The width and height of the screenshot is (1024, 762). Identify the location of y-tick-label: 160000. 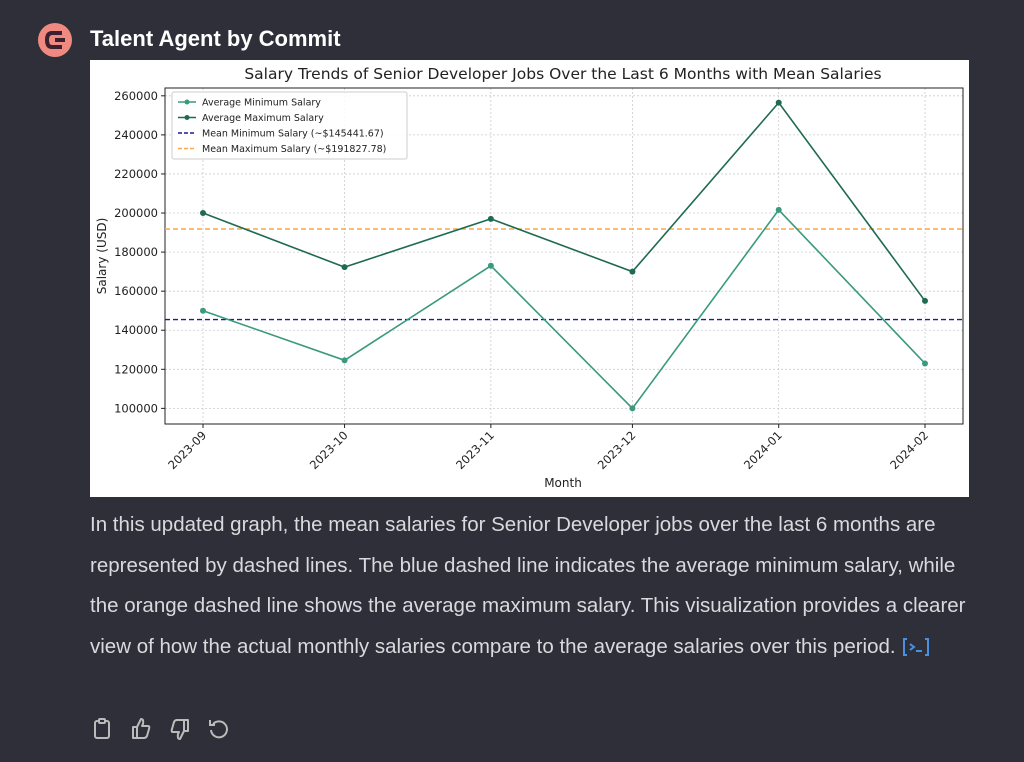
(136, 291).